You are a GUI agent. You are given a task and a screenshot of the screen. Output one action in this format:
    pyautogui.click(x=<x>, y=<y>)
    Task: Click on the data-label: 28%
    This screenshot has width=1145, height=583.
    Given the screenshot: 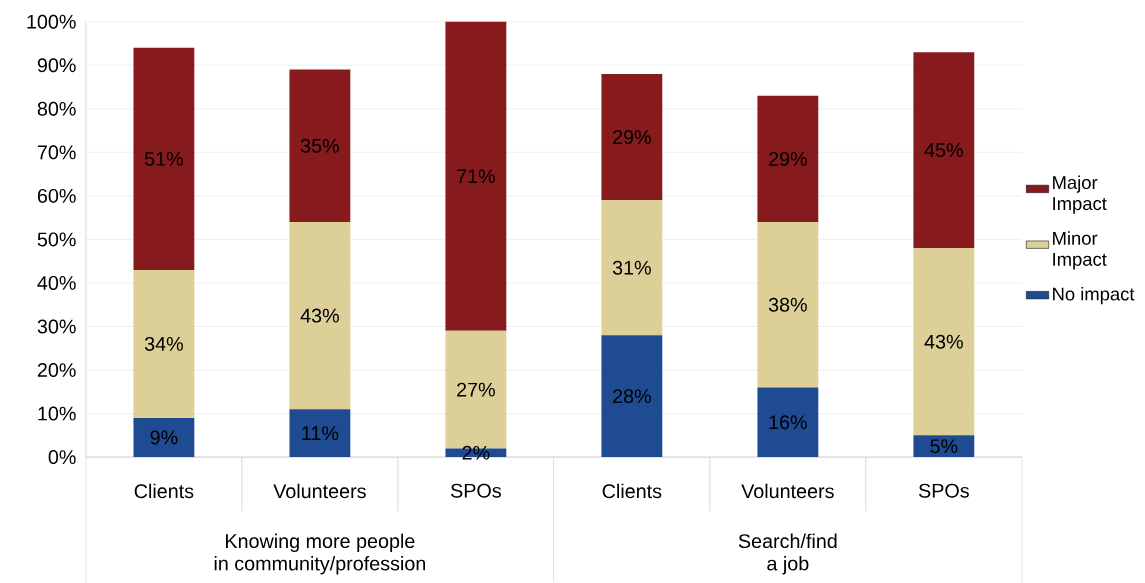 What is the action you would take?
    pyautogui.click(x=632, y=396)
    